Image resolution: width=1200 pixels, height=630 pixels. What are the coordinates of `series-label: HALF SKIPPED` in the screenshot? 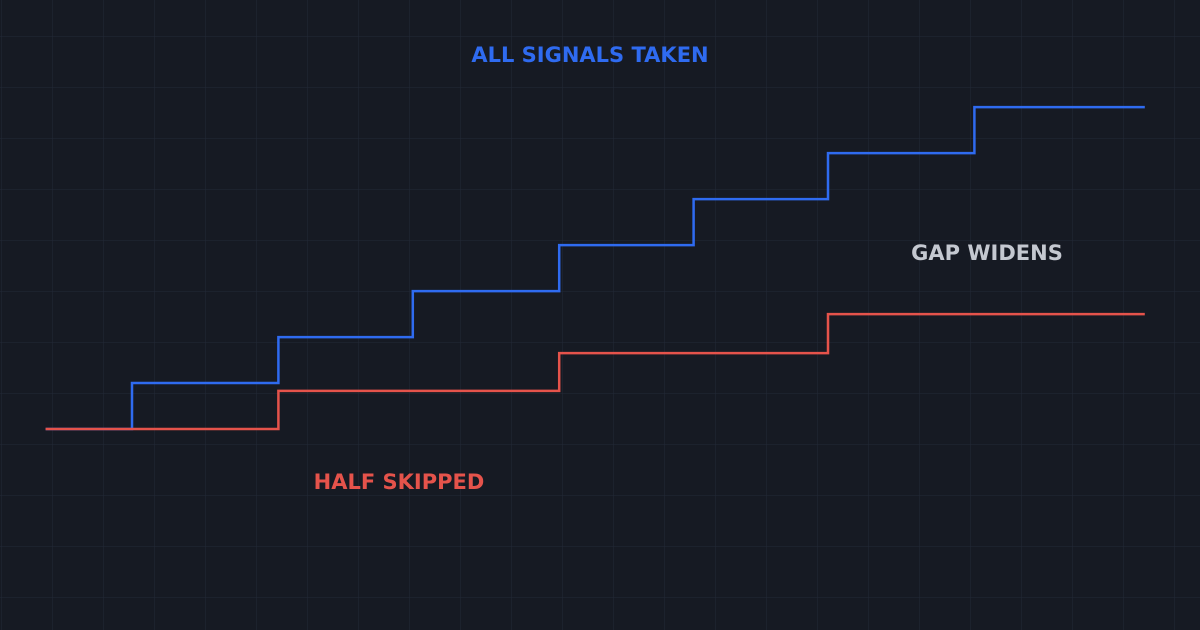 It's located at (399, 482).